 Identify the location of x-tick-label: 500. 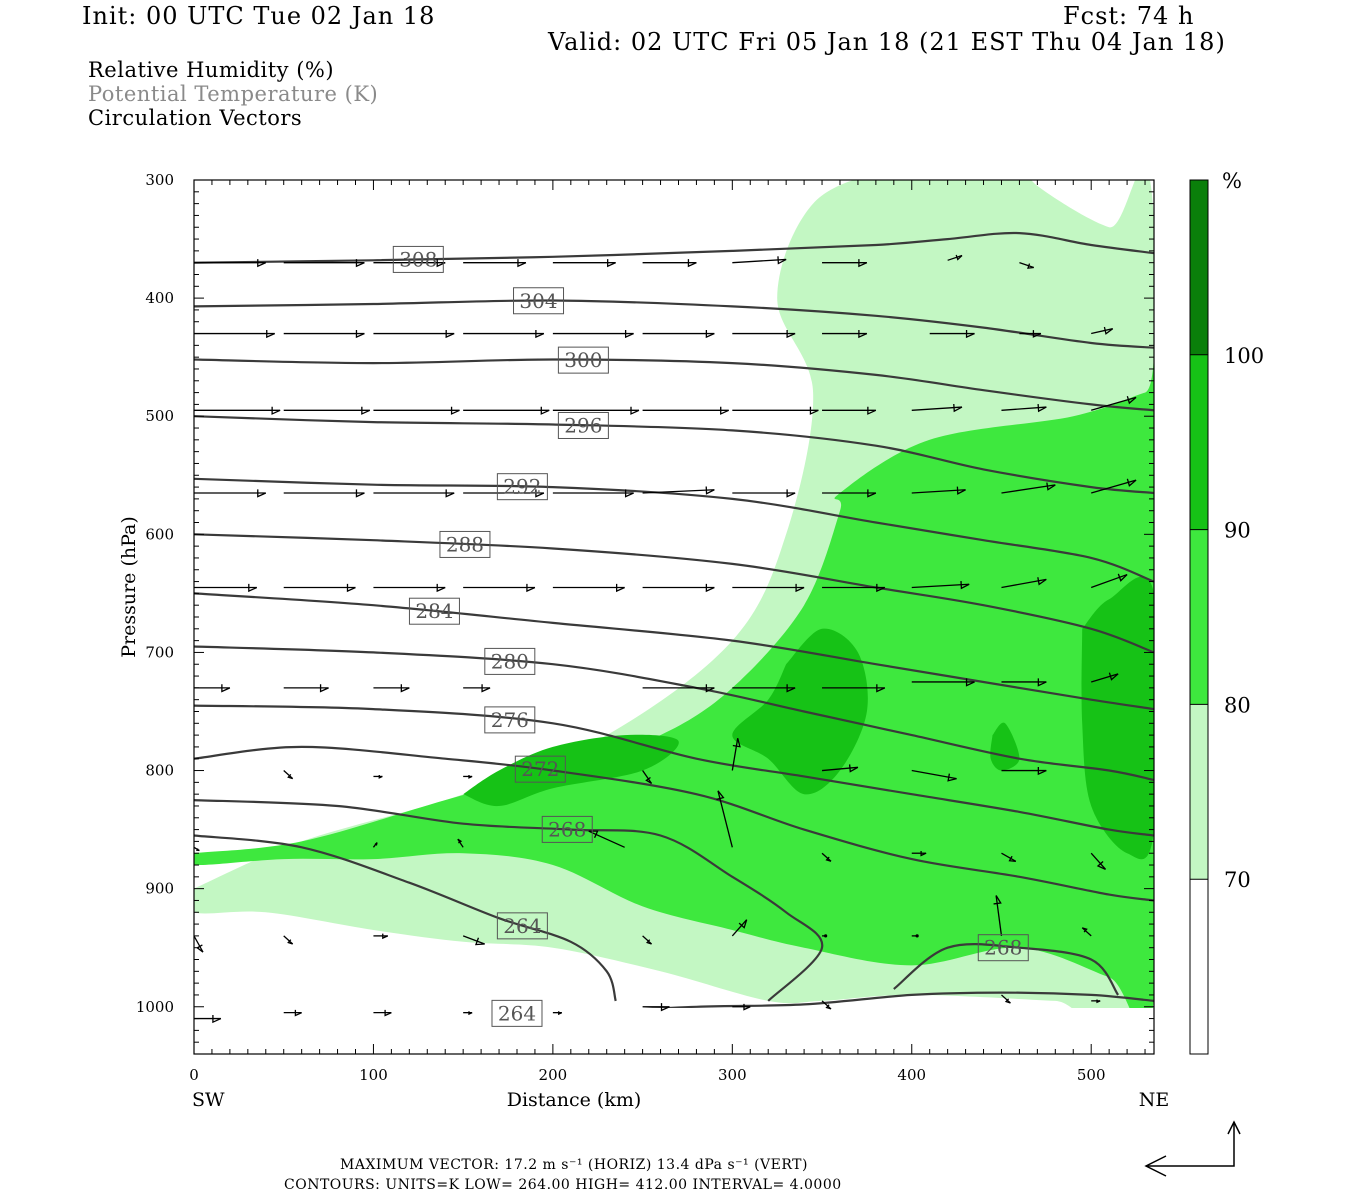
(1091, 1075).